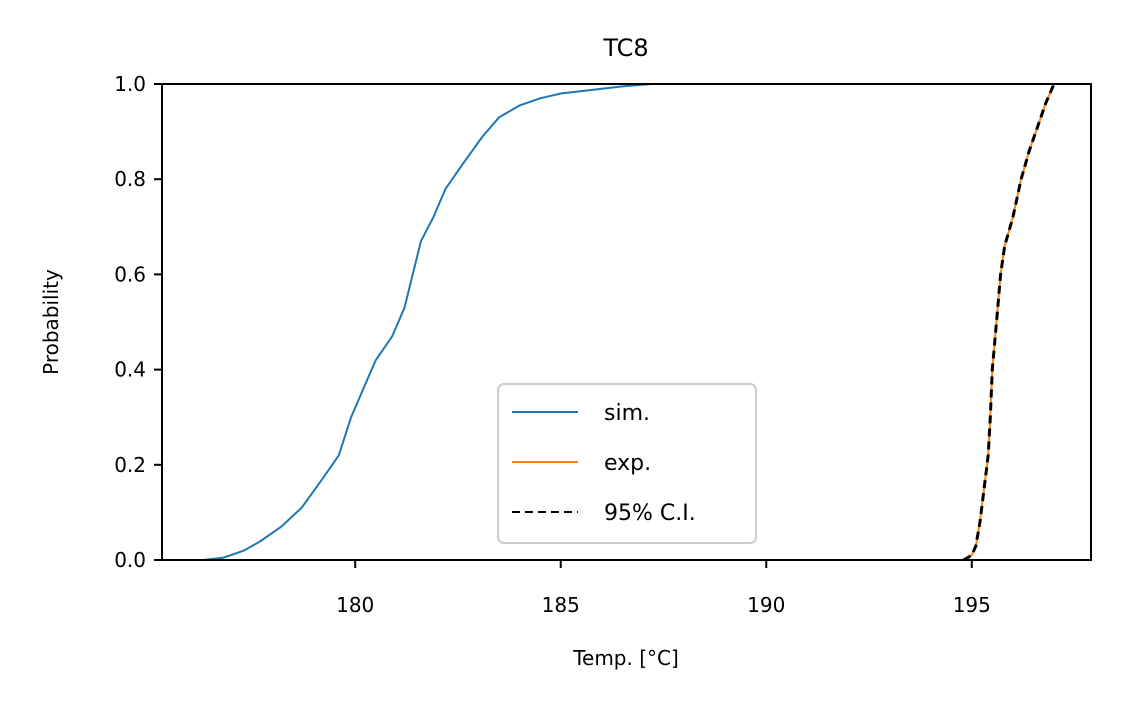 This screenshot has width=1122, height=706. What do you see at coordinates (625, 48) in the screenshot?
I see `chart-title: TC8` at bounding box center [625, 48].